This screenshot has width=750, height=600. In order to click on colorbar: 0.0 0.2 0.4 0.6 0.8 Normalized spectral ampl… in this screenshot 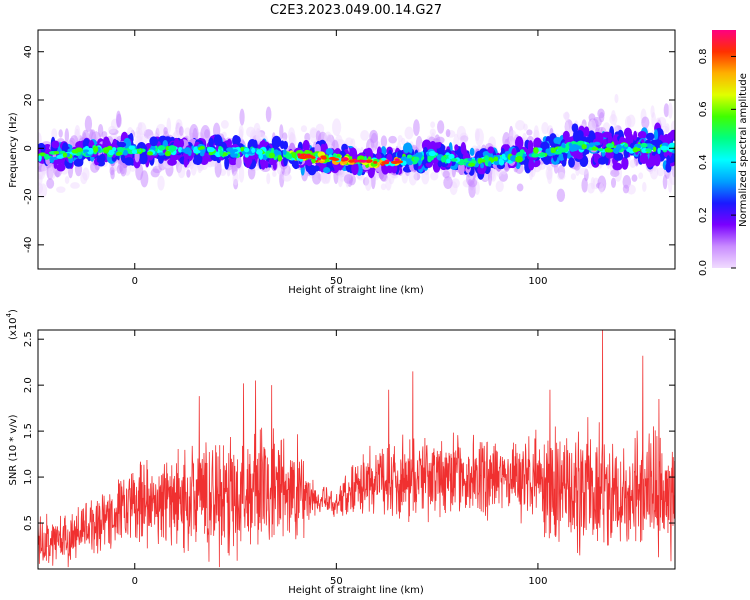, I will do `click(723, 153)`.